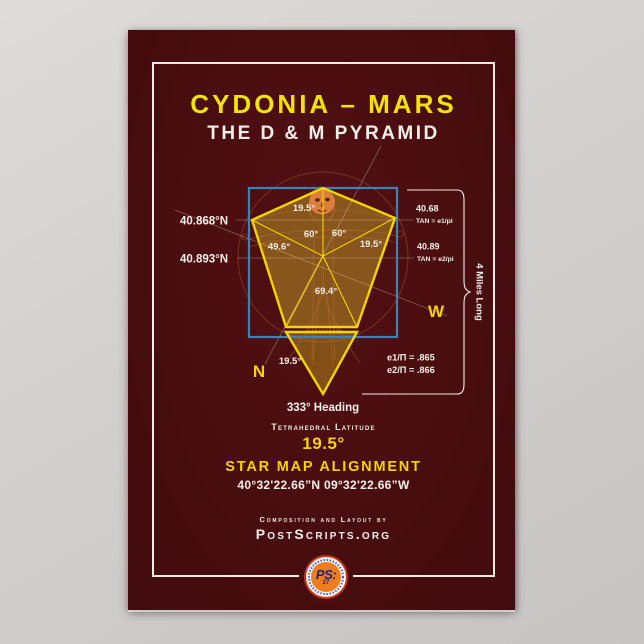  I want to click on pyramid-outline, so click(323, 291).